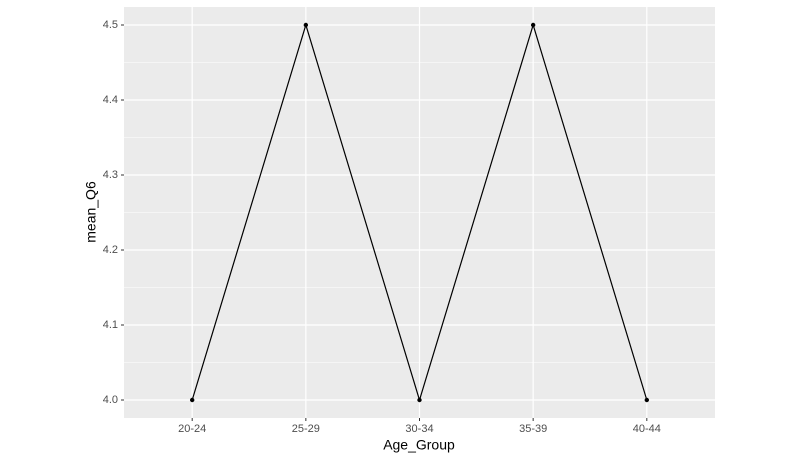  What do you see at coordinates (110, 175) in the screenshot?
I see `y-tick-label: 4.3` at bounding box center [110, 175].